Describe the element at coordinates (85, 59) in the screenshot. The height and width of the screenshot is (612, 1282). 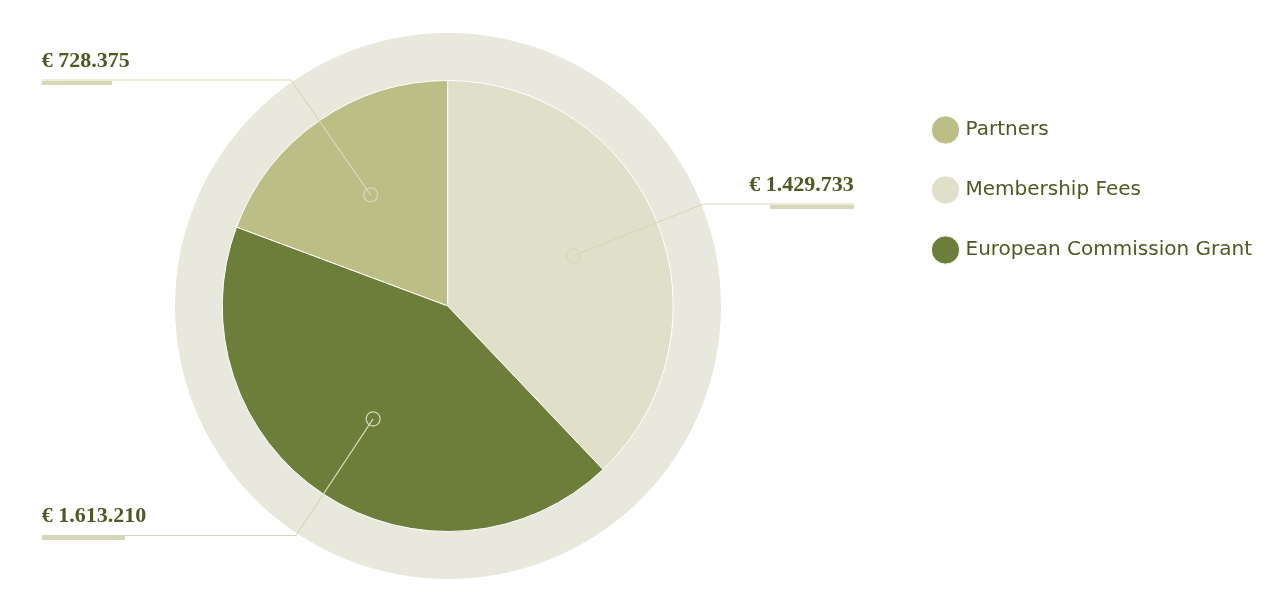
I see `data-label: € 728.375` at that location.